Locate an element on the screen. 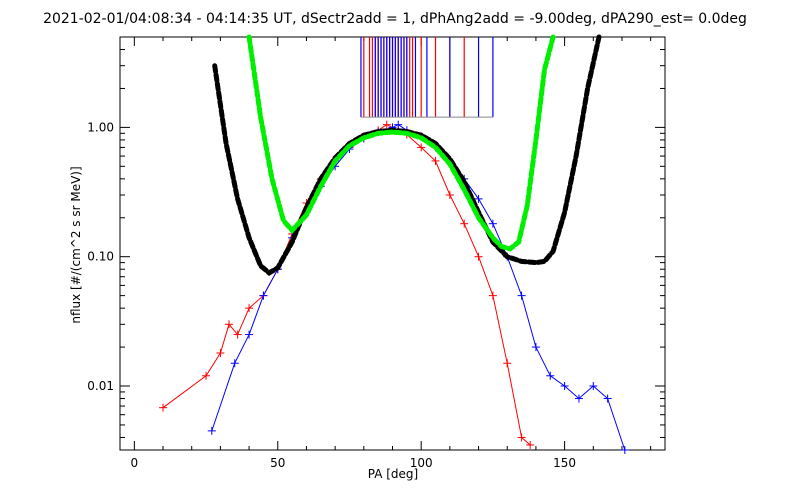 The width and height of the screenshot is (800, 500). y-tick-label: 1.00 is located at coordinates (100, 127).